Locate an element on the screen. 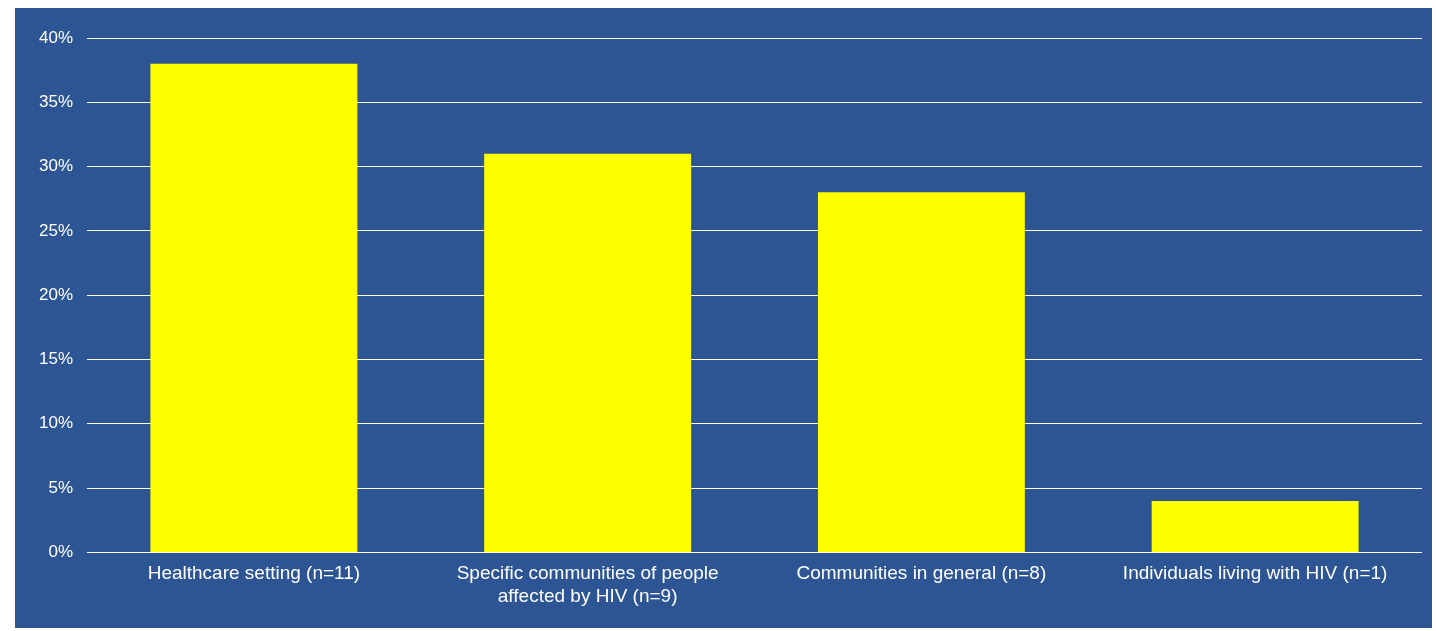 The height and width of the screenshot is (631, 1436). y-tick-label: 15% is located at coordinates (56, 359).